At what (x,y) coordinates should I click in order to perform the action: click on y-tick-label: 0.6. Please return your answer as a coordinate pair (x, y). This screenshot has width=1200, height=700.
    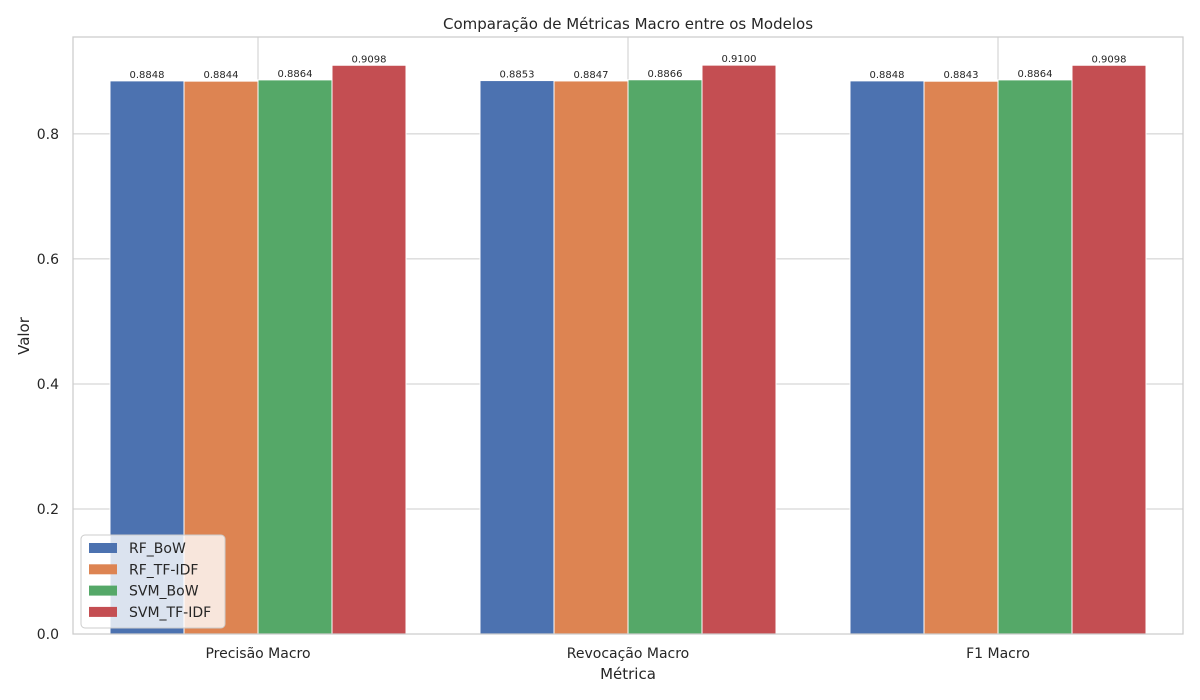
    Looking at the image, I should click on (48, 260).